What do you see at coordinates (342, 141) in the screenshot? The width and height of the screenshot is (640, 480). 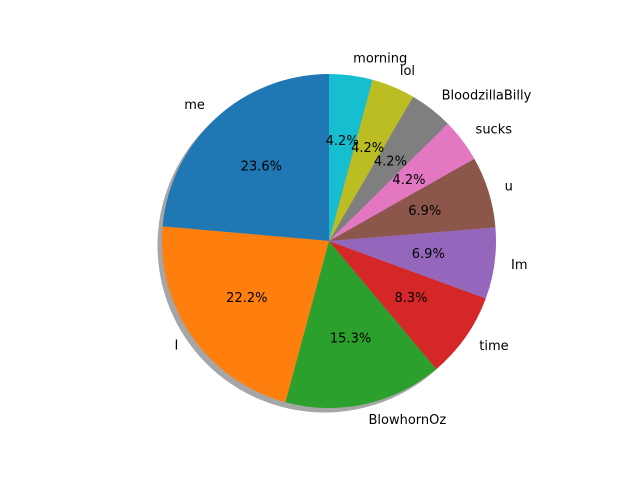 I see `pie-pct-label-morning: 4.2%` at bounding box center [342, 141].